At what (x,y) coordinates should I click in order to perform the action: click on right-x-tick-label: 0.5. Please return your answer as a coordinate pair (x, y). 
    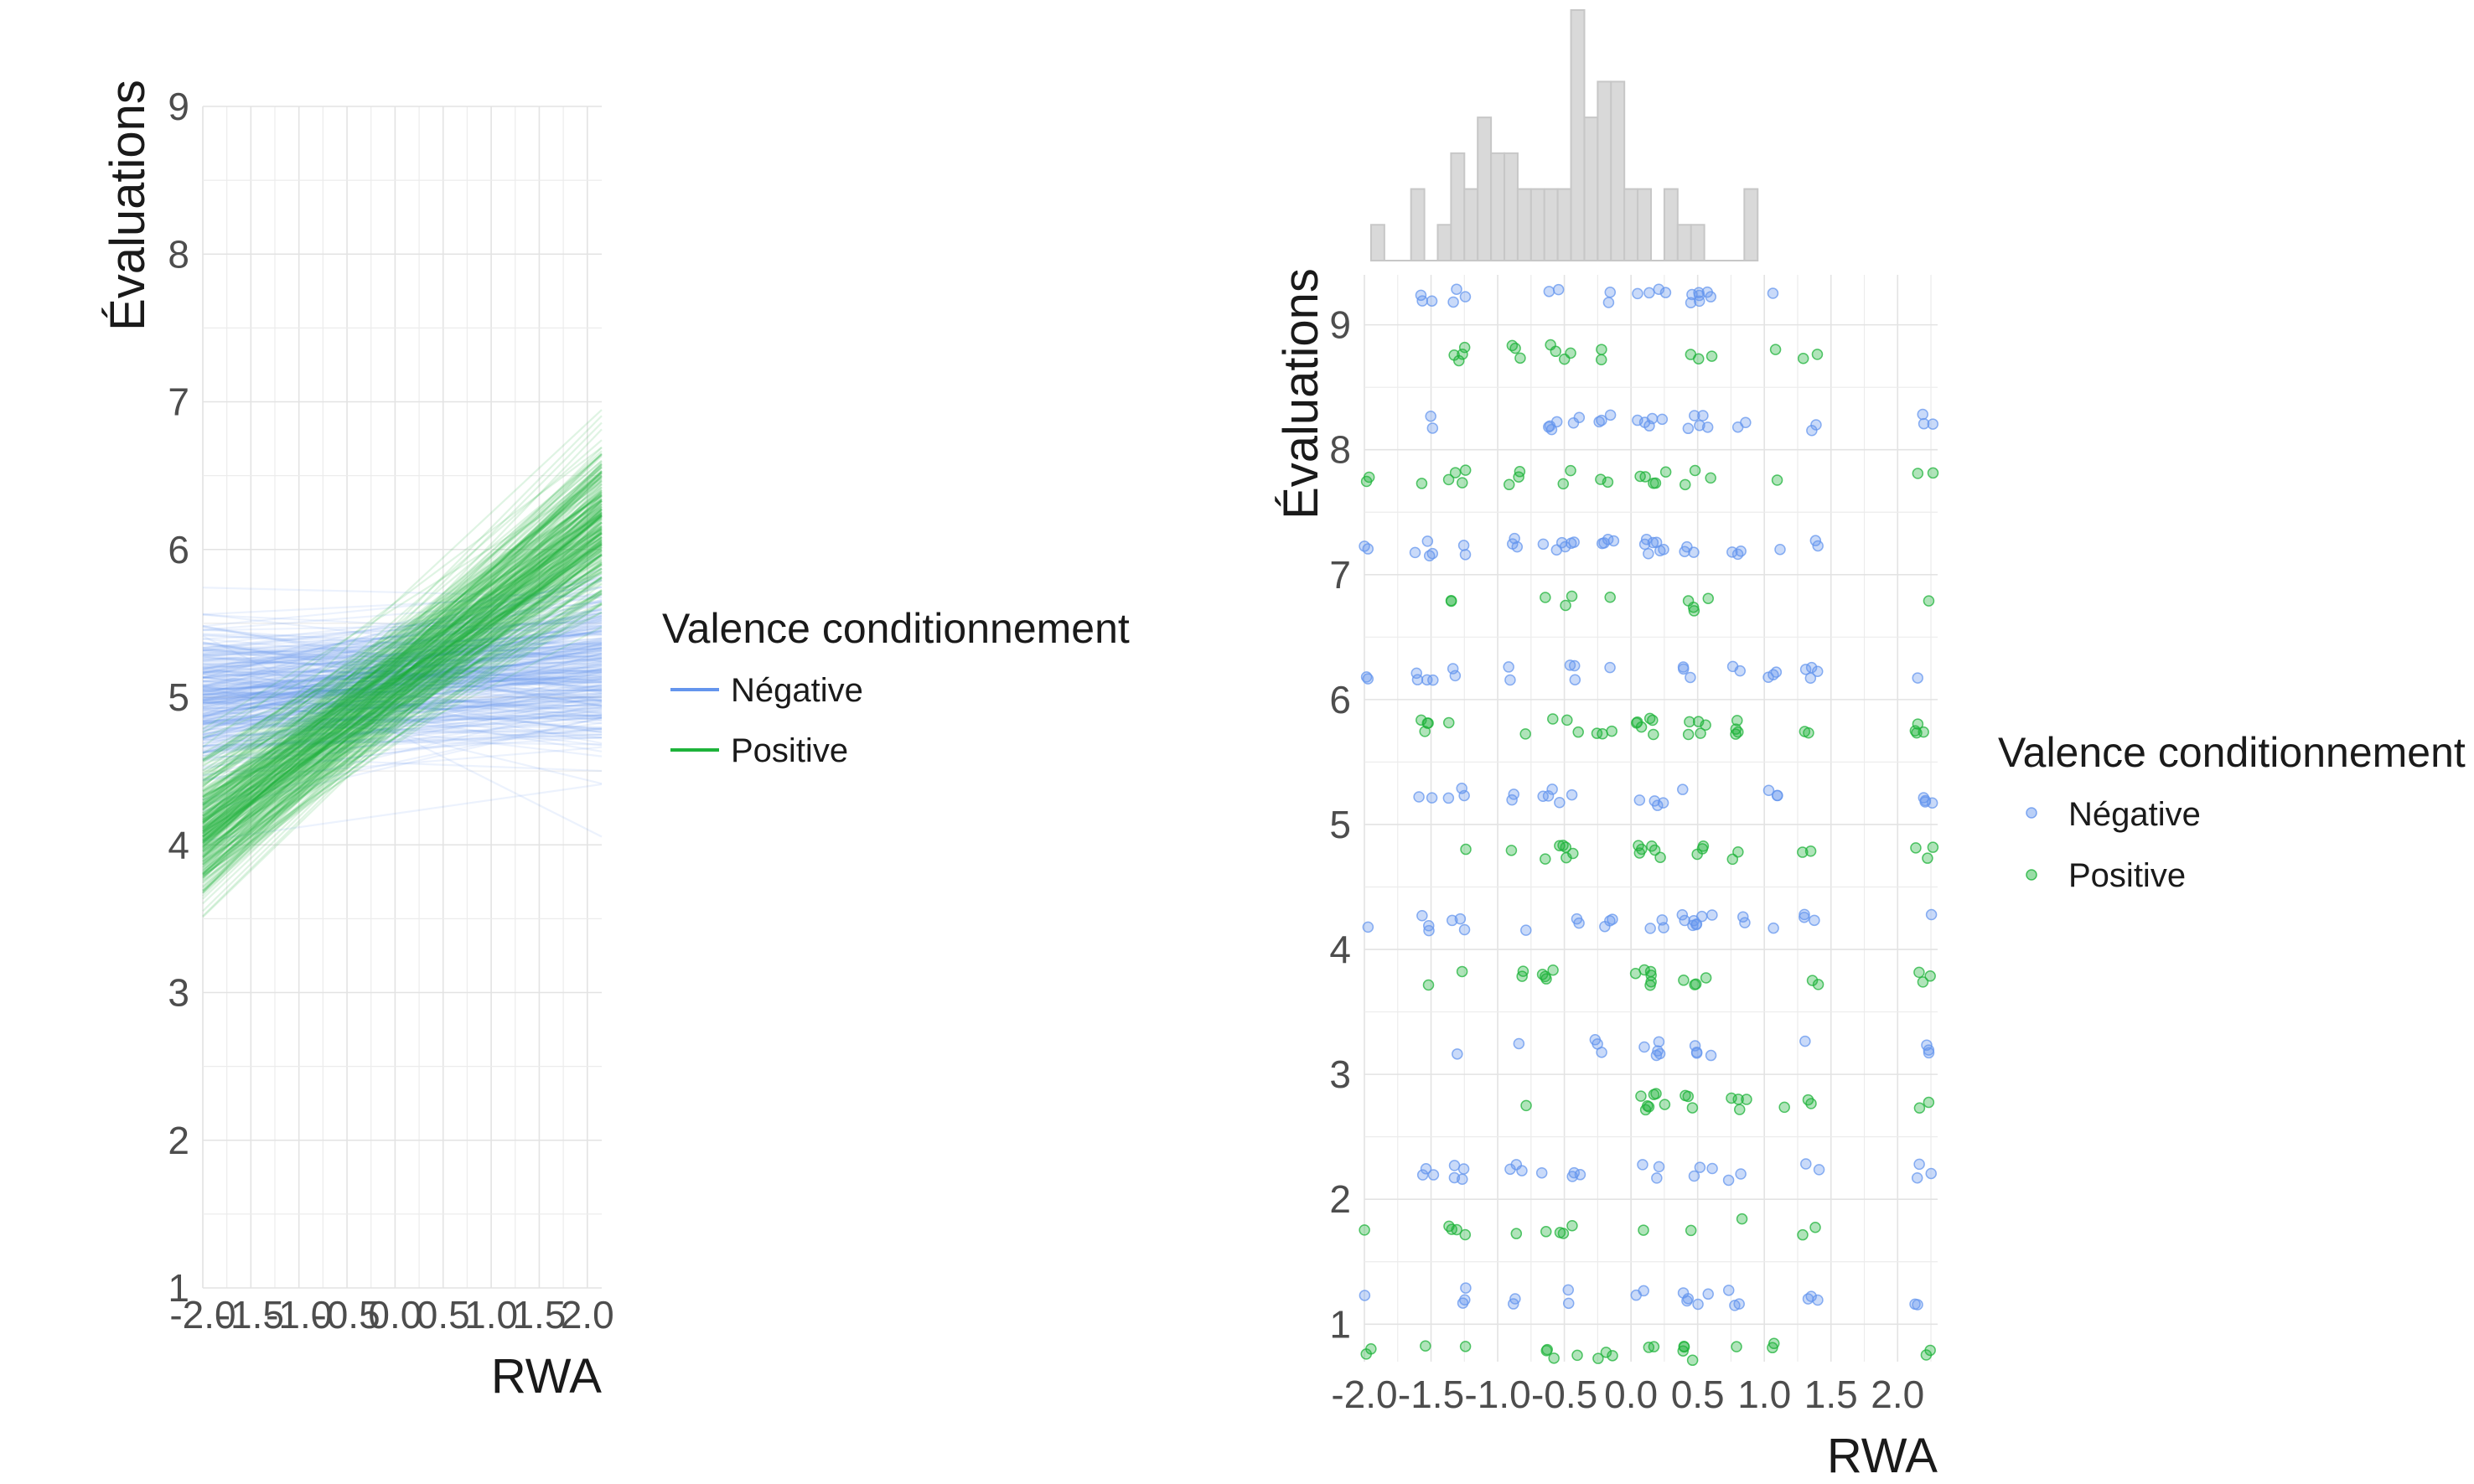
    Looking at the image, I should click on (1698, 1394).